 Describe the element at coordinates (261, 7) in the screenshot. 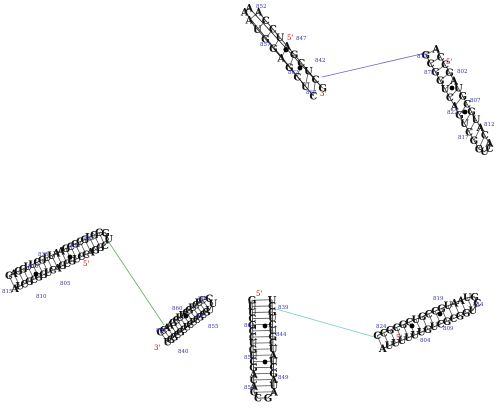

I see `position-number: 852` at that location.